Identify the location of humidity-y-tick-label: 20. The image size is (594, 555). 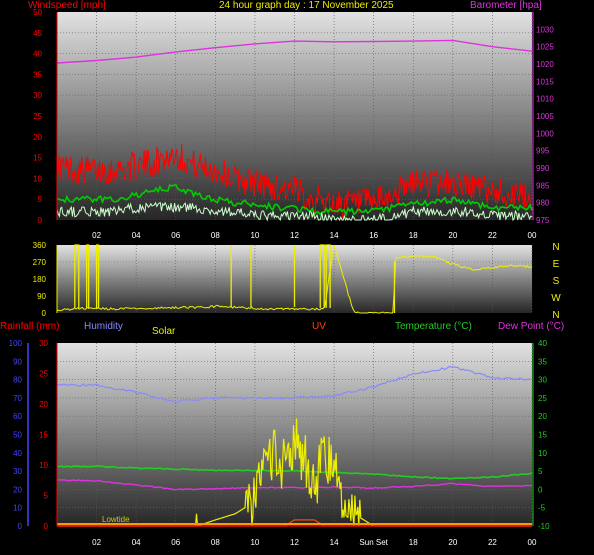
(17, 489).